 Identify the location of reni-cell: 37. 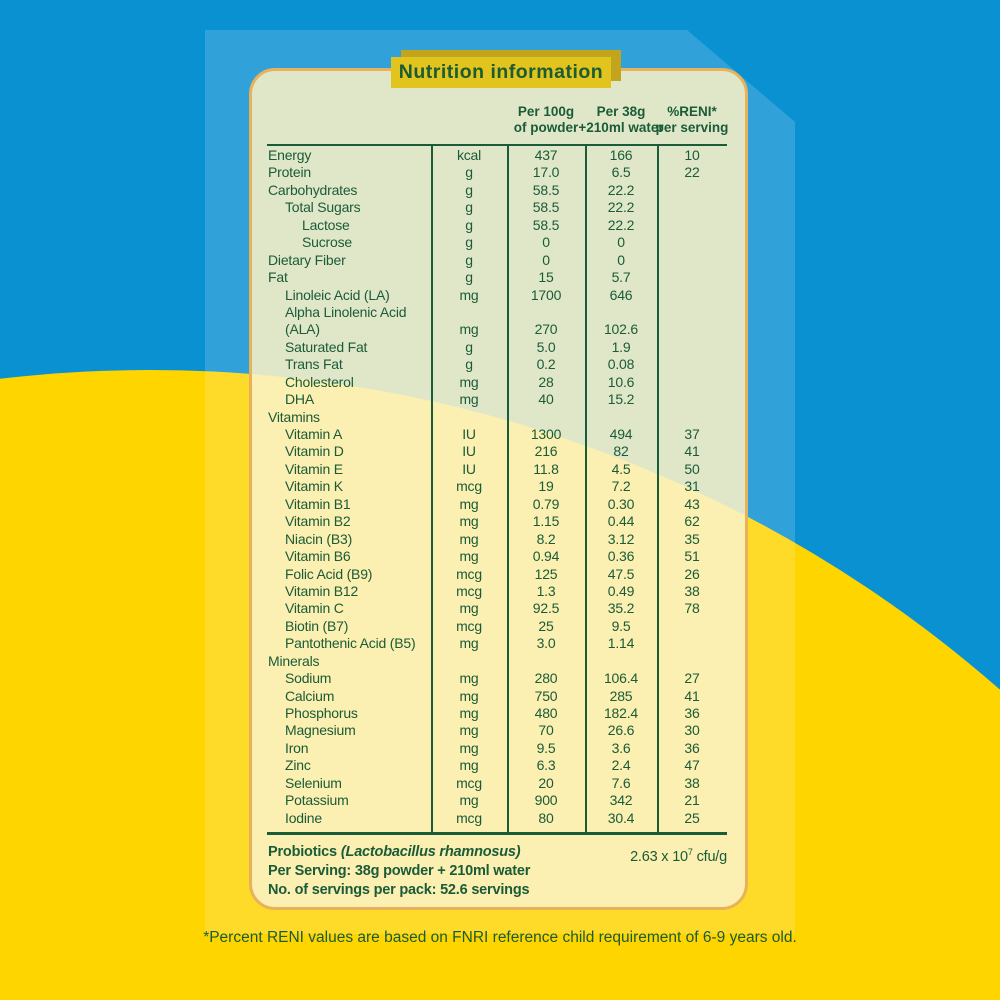
(692, 434).